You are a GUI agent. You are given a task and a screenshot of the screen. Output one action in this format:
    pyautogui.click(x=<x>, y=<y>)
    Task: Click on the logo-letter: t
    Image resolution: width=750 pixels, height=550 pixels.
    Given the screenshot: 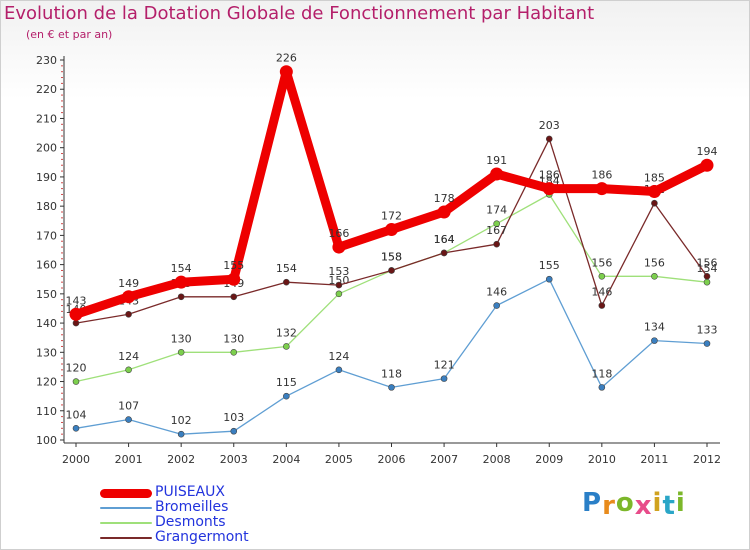 What is the action you would take?
    pyautogui.click(x=669, y=506)
    